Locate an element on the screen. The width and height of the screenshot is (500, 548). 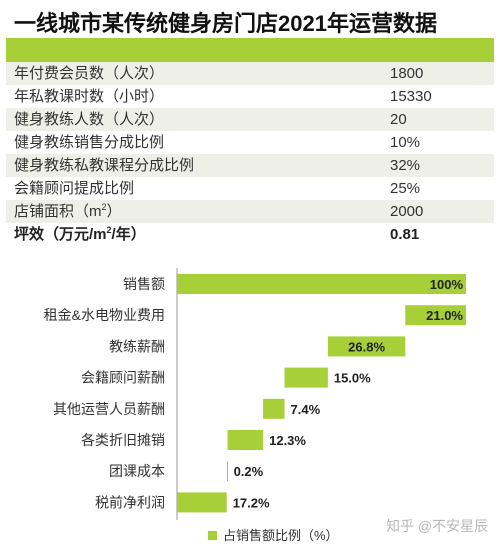
table-row: 年付费会员数（人次） 1800 is located at coordinates (250, 73).